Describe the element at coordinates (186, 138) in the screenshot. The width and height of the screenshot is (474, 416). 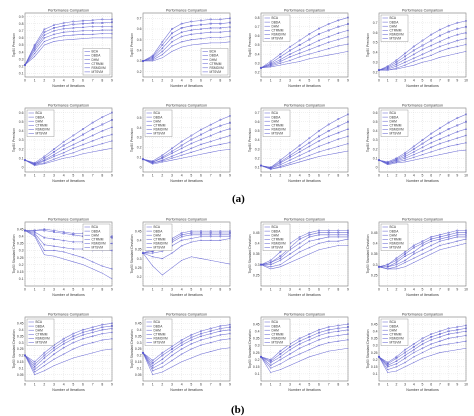
I see `series-bca` at that location.